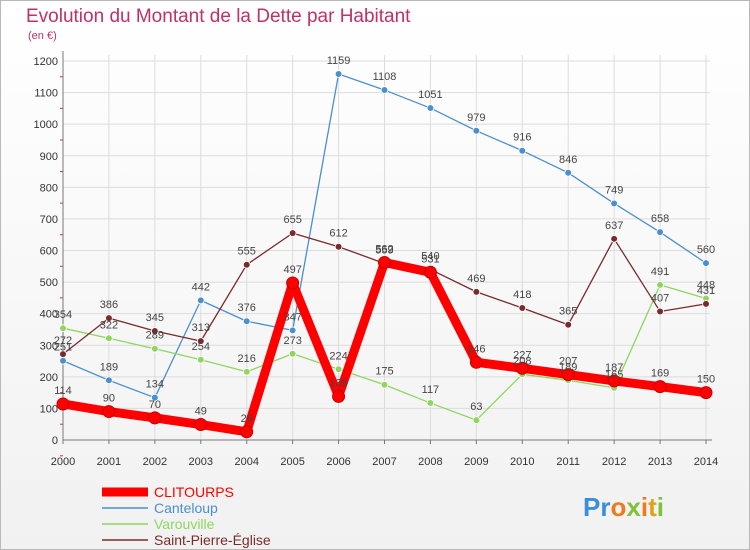 The image size is (750, 550). What do you see at coordinates (63, 391) in the screenshot?
I see `data-label-clitourps: 114` at bounding box center [63, 391].